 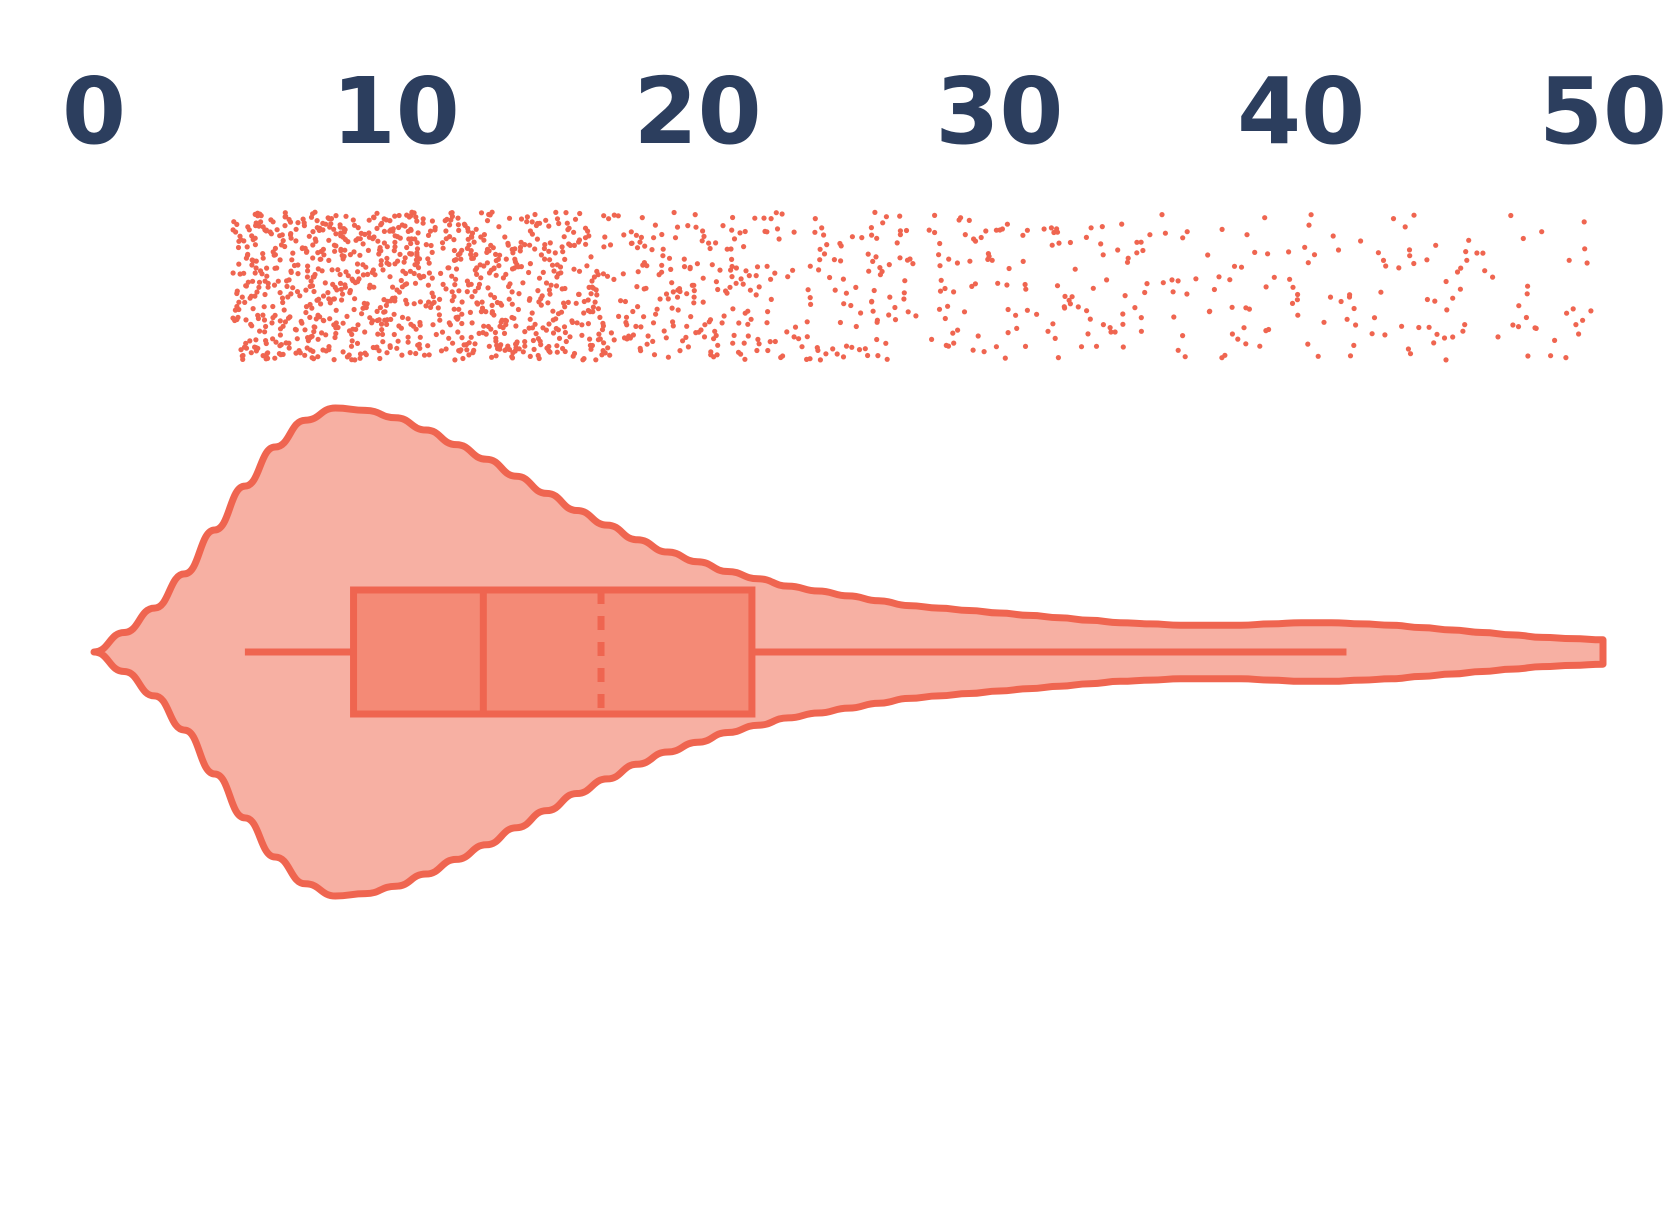 What do you see at coordinates (1603, 111) in the screenshot?
I see `x-tick-label-50: 50` at bounding box center [1603, 111].